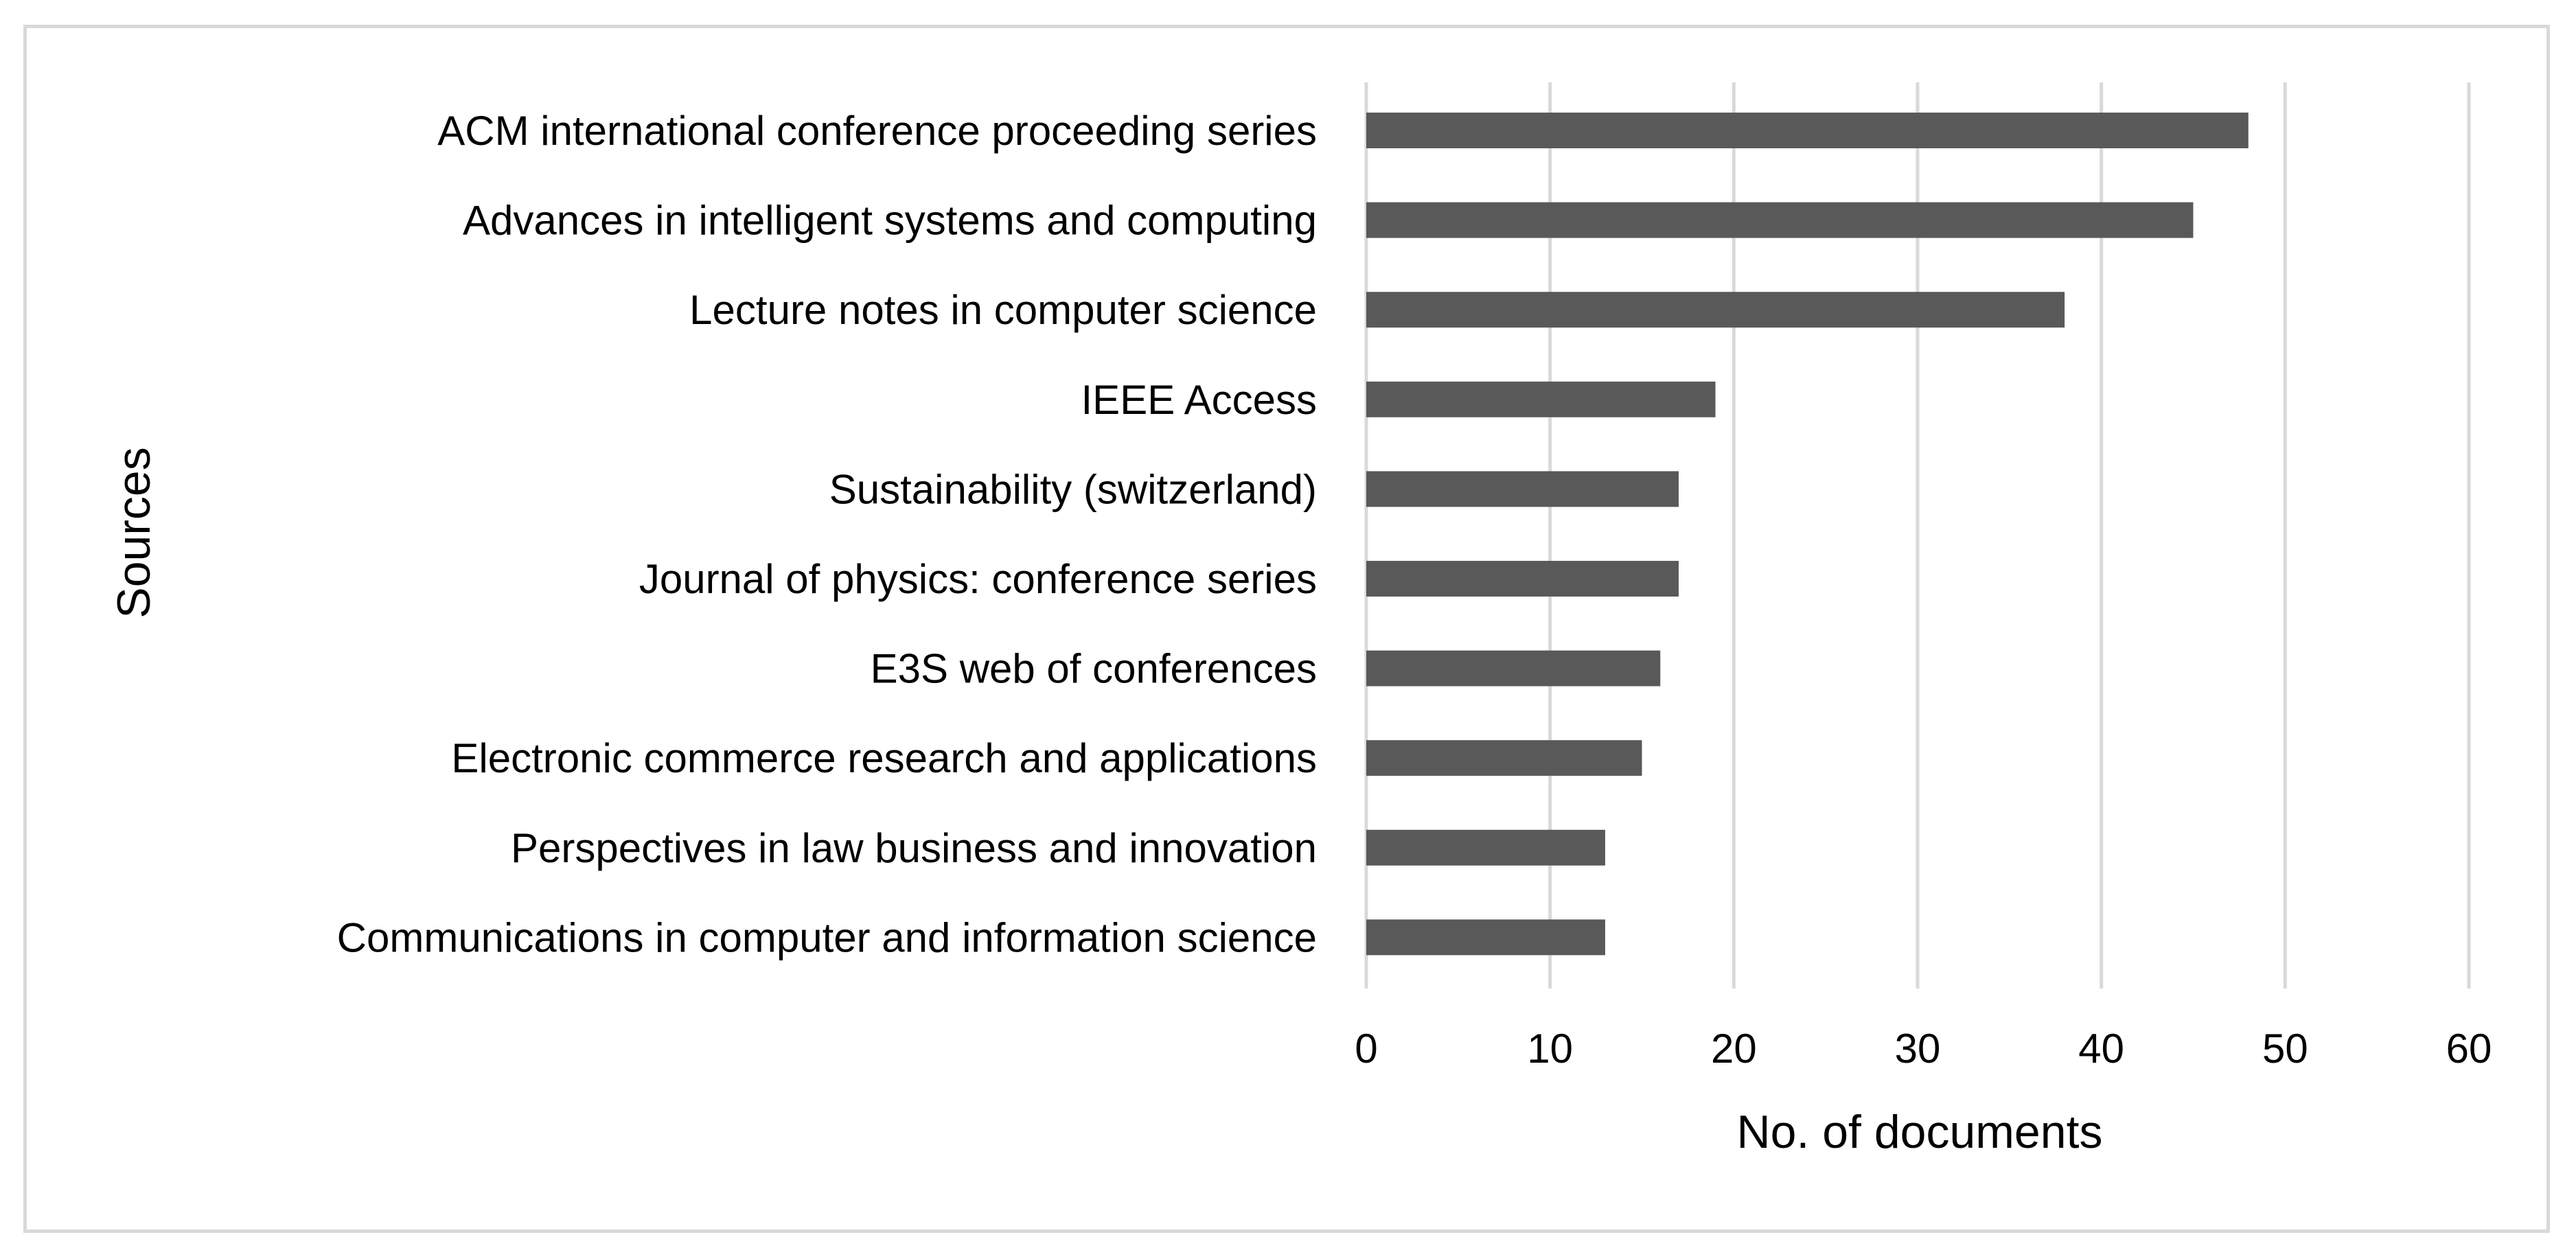 This screenshot has width=2576, height=1259. I want to click on x-tick-labels: 0 10 20 30 40 50 60, so click(1923, 1049).